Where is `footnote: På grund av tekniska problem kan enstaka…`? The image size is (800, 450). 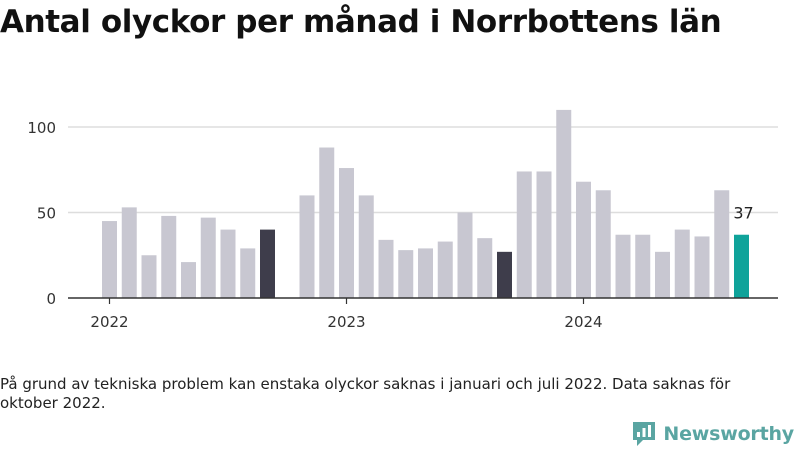
footnote: På grund av tekniska problem kan enstaka… is located at coordinates (365, 393).